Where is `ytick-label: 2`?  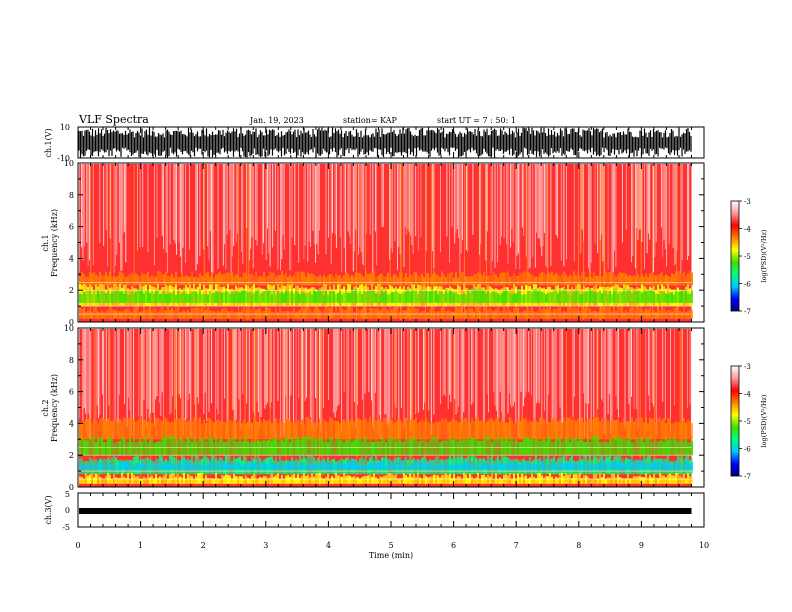
ytick-label: 2 is located at coordinates (71, 455).